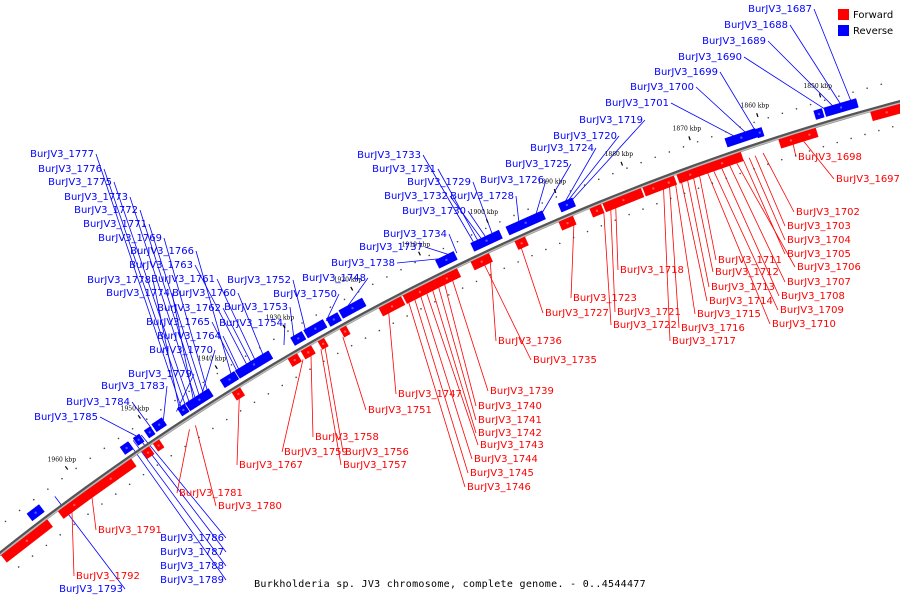 This screenshot has width=900, height=600. What do you see at coordinates (780, 9) in the screenshot?
I see `gene-label: BurJV3_1687` at bounding box center [780, 9].